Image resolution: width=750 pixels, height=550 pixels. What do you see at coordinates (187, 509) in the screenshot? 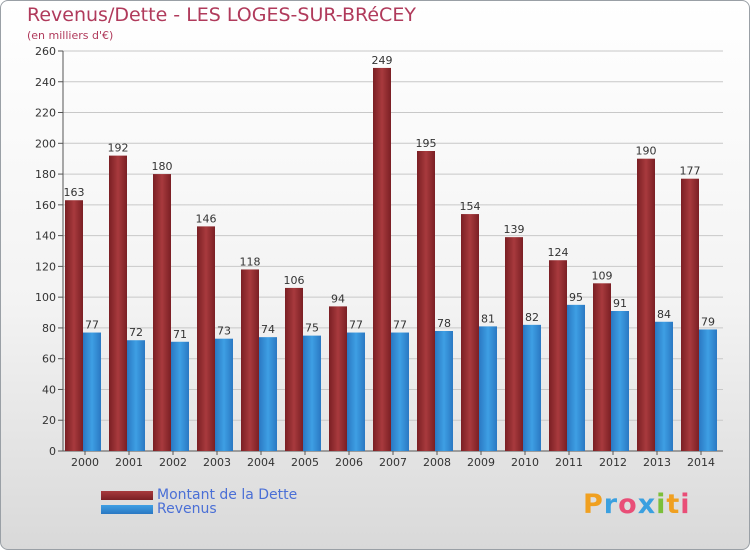
I see `legend-label-revenue: Revenus` at bounding box center [187, 509].